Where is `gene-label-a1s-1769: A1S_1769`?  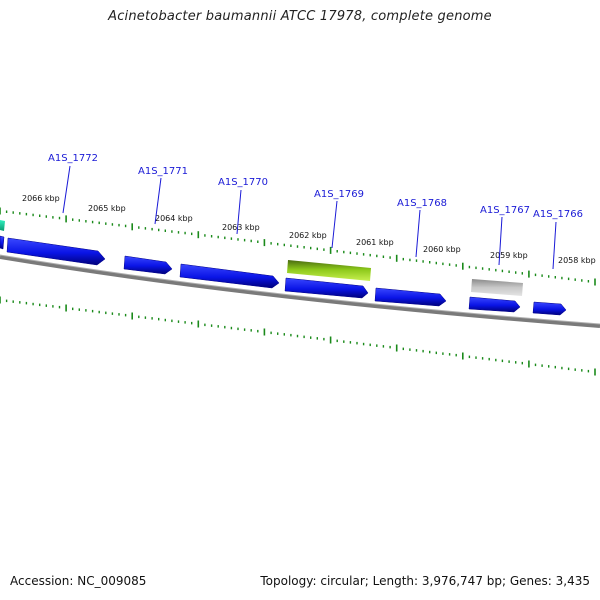
gene-label-a1s-1769: A1S_1769 is located at coordinates (339, 194).